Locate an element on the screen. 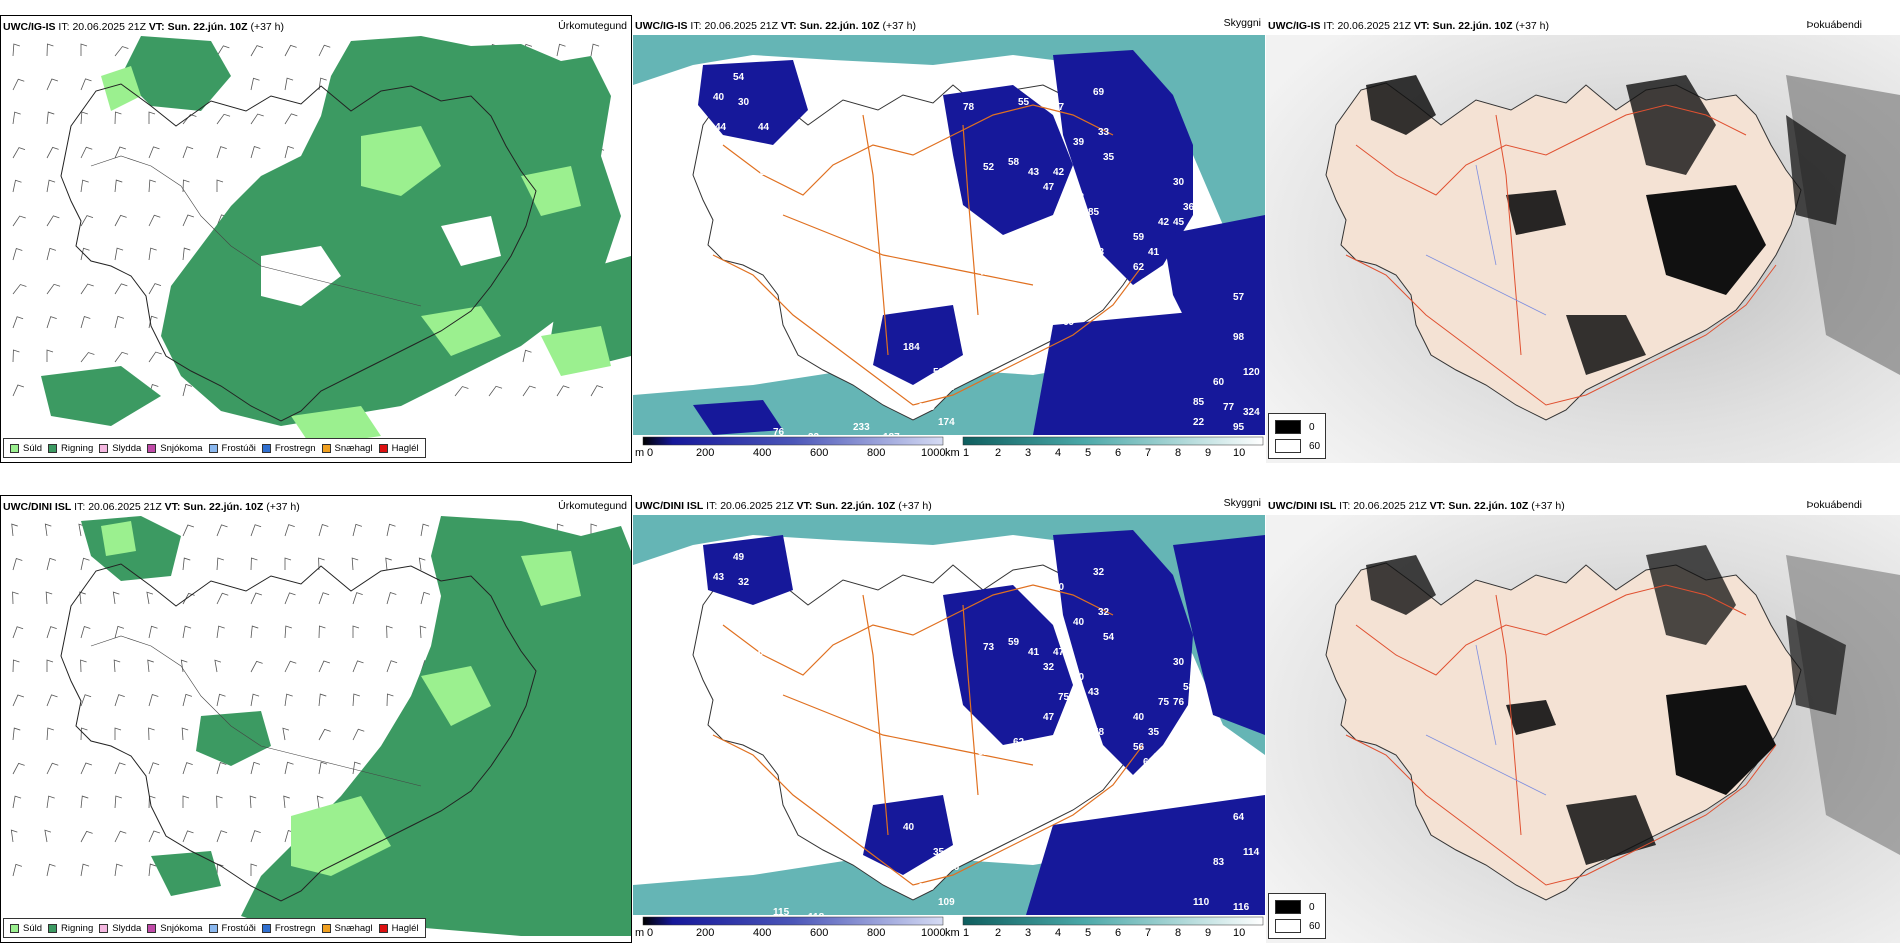 Image resolution: width=1900 pixels, height=950 pixels. altitude-tick: 600 is located at coordinates (819, 453).